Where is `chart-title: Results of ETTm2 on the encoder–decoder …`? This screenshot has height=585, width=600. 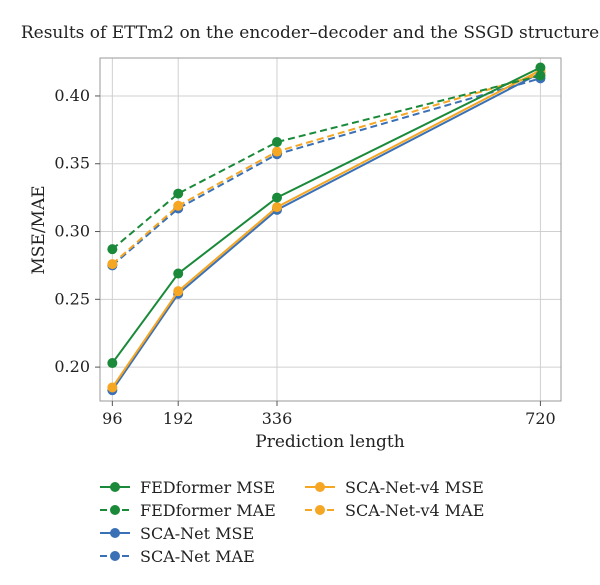 chart-title: Results of ETTm2 on the encoder–decoder … is located at coordinates (310, 33).